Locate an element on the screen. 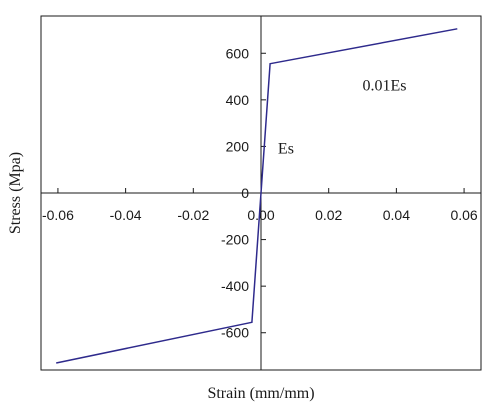 This screenshot has width=500, height=417. x-tick-label: -0.02 is located at coordinates (193, 215).